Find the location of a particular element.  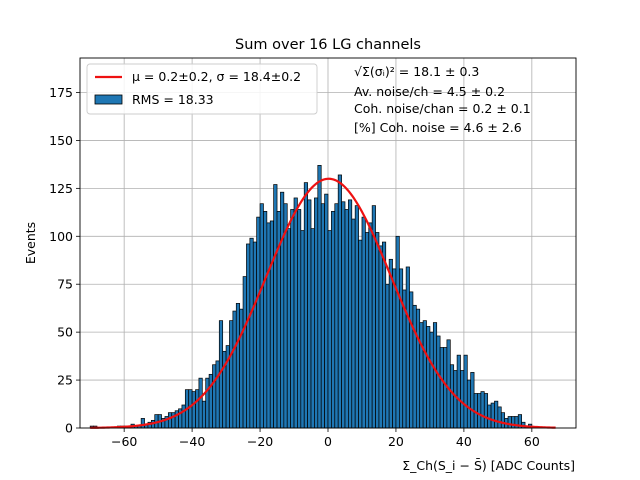

x-tick-label: −20 is located at coordinates (260, 441).